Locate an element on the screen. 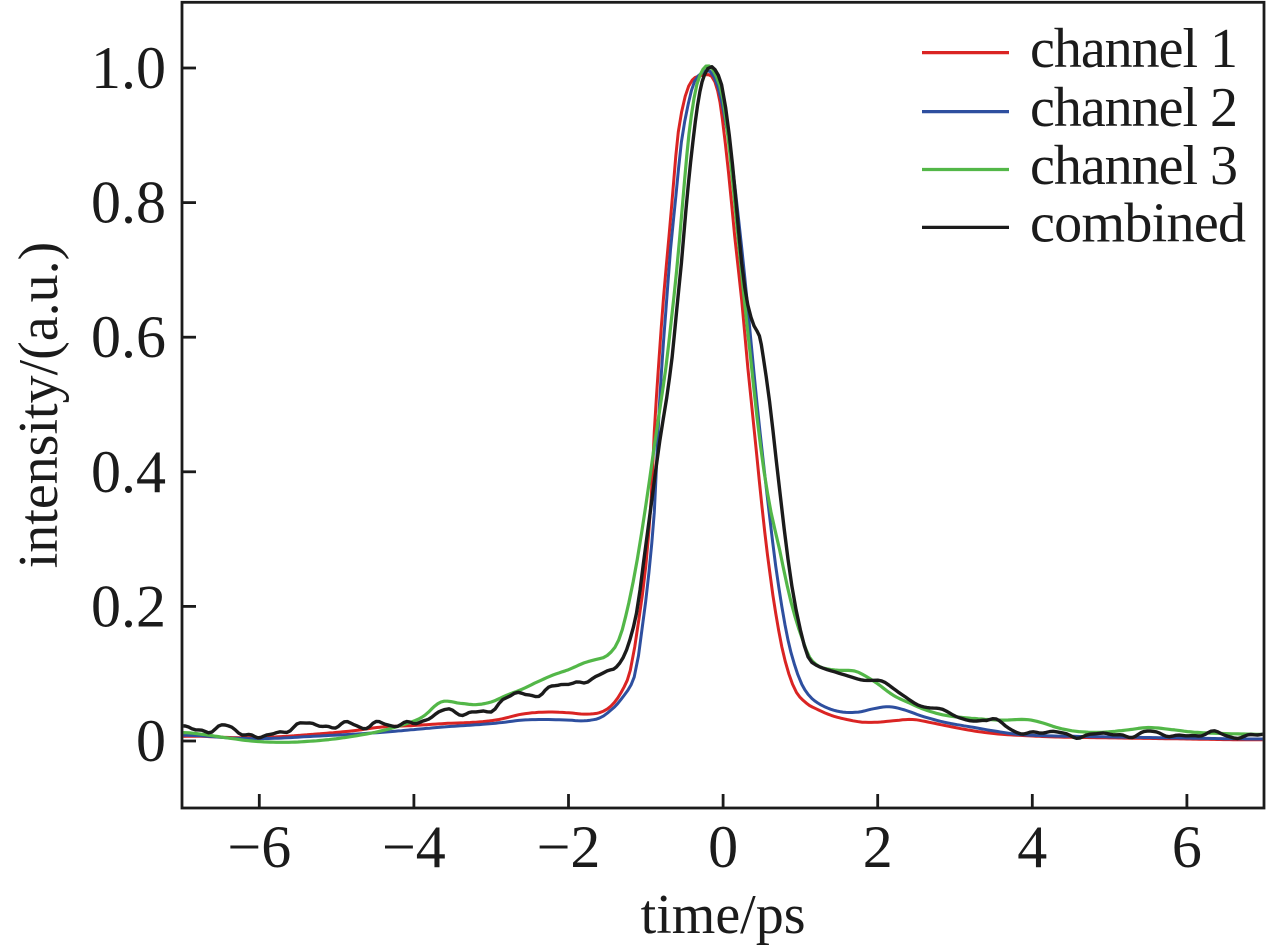  svg-text: 2 is located at coordinates (878, 847).